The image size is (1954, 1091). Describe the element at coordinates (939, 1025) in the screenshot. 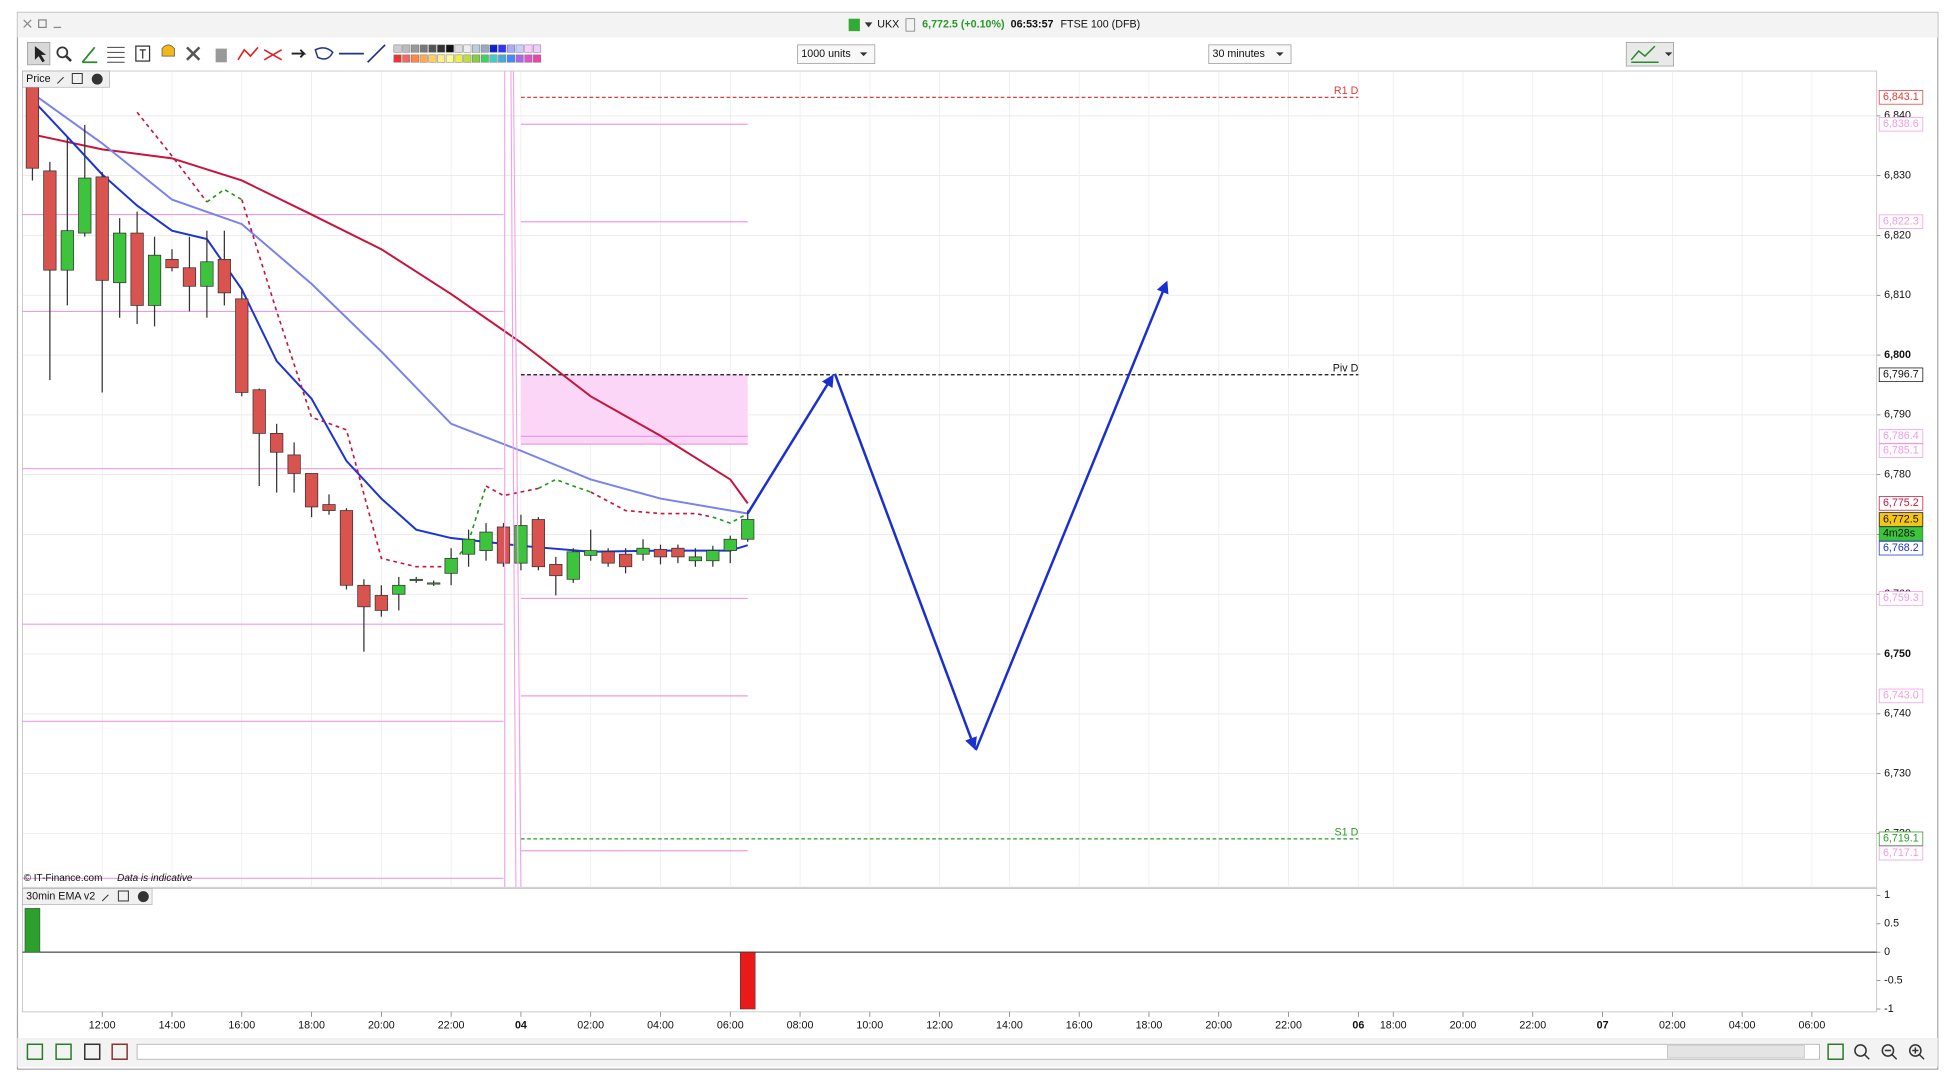

I see `x-tick-label: 12:00` at that location.